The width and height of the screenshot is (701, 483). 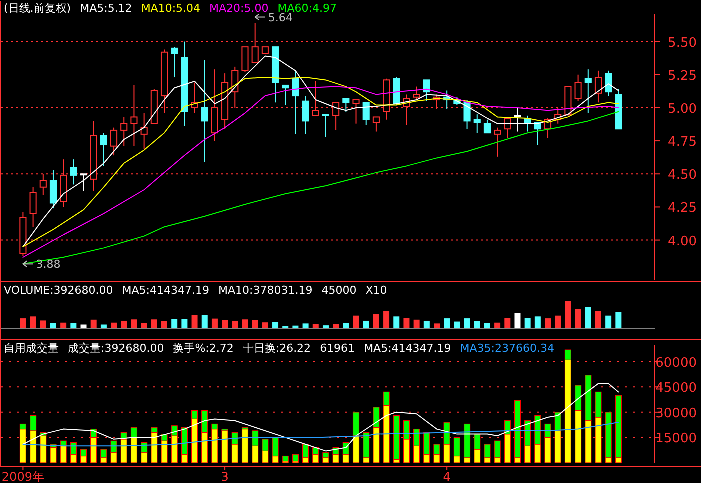 What do you see at coordinates (280, 17) in the screenshot?
I see `annotation: 5.64` at bounding box center [280, 17].